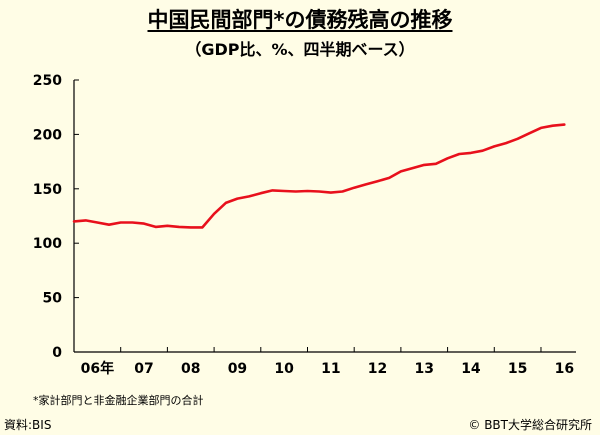  I want to click on x-tick-label: 09, so click(237, 369).